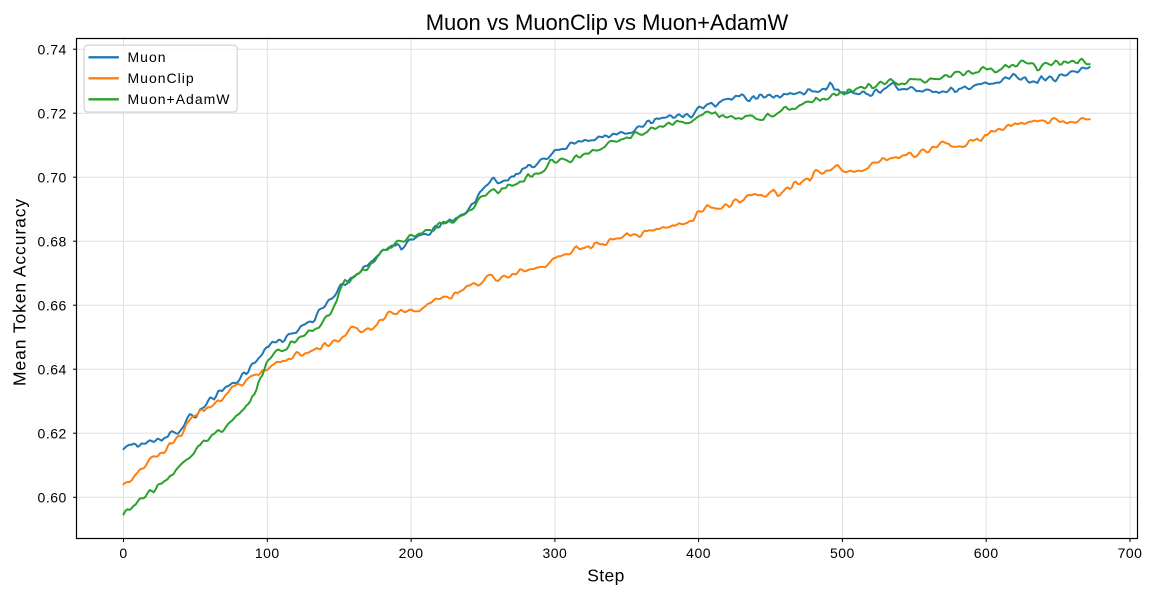  I want to click on svg-text: Muon, so click(147, 57).